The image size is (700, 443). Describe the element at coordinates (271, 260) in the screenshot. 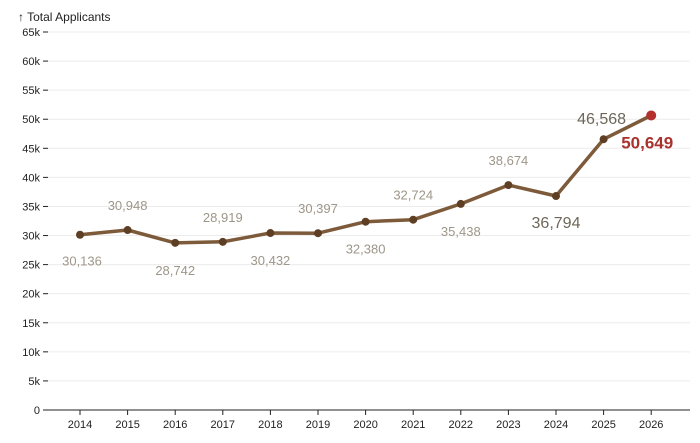

I see `data-label: 30,432` at that location.